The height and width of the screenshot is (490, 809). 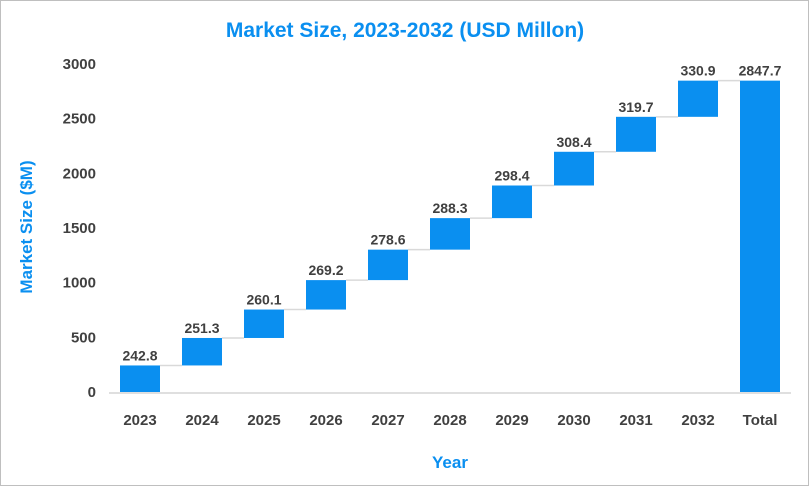 What do you see at coordinates (573, 420) in the screenshot?
I see `x-tick-label: 2030` at bounding box center [573, 420].